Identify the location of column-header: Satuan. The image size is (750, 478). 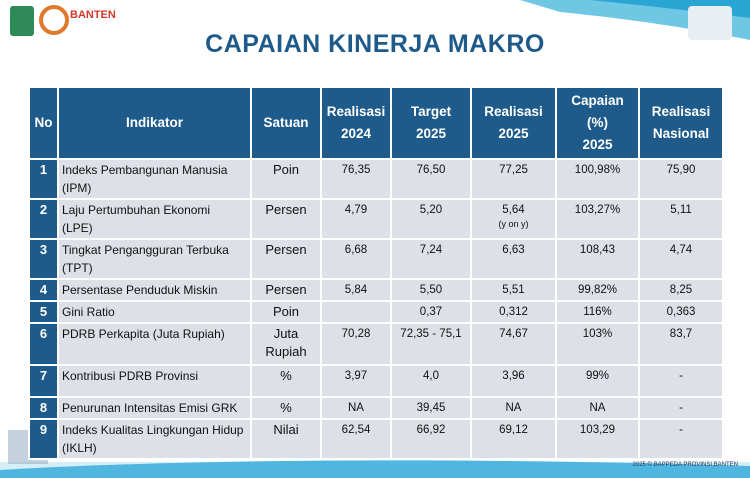
(286, 123).